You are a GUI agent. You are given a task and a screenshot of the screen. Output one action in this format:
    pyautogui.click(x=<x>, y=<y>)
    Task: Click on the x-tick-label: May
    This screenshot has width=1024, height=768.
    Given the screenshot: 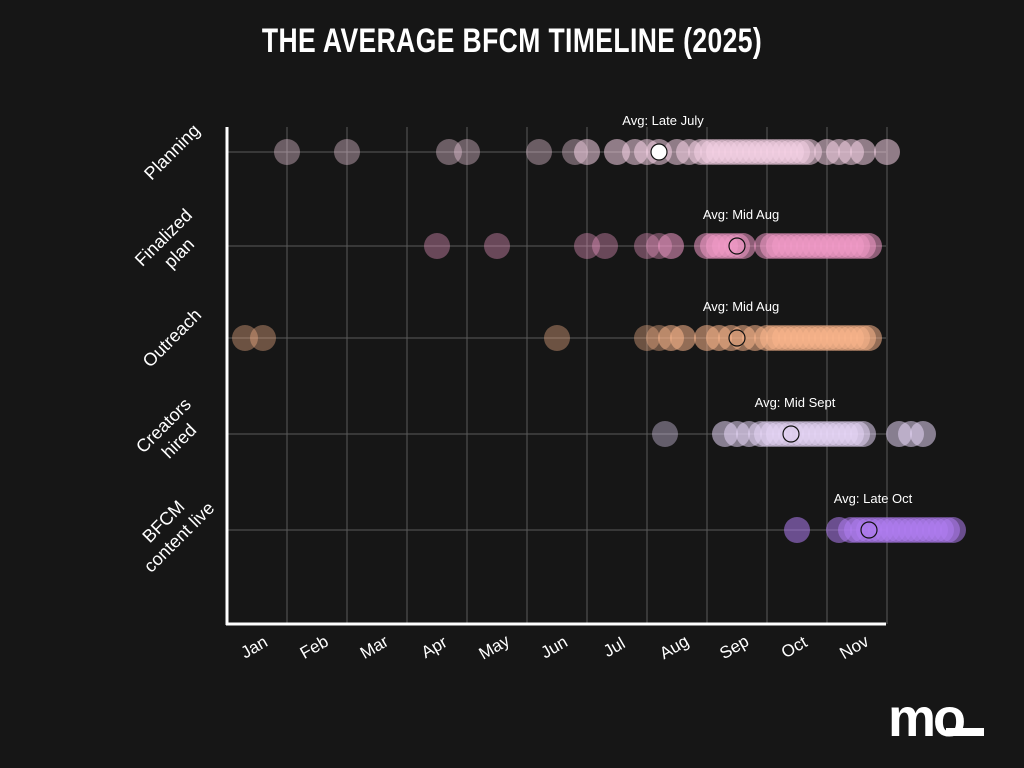 What is the action you would take?
    pyautogui.click(x=495, y=647)
    